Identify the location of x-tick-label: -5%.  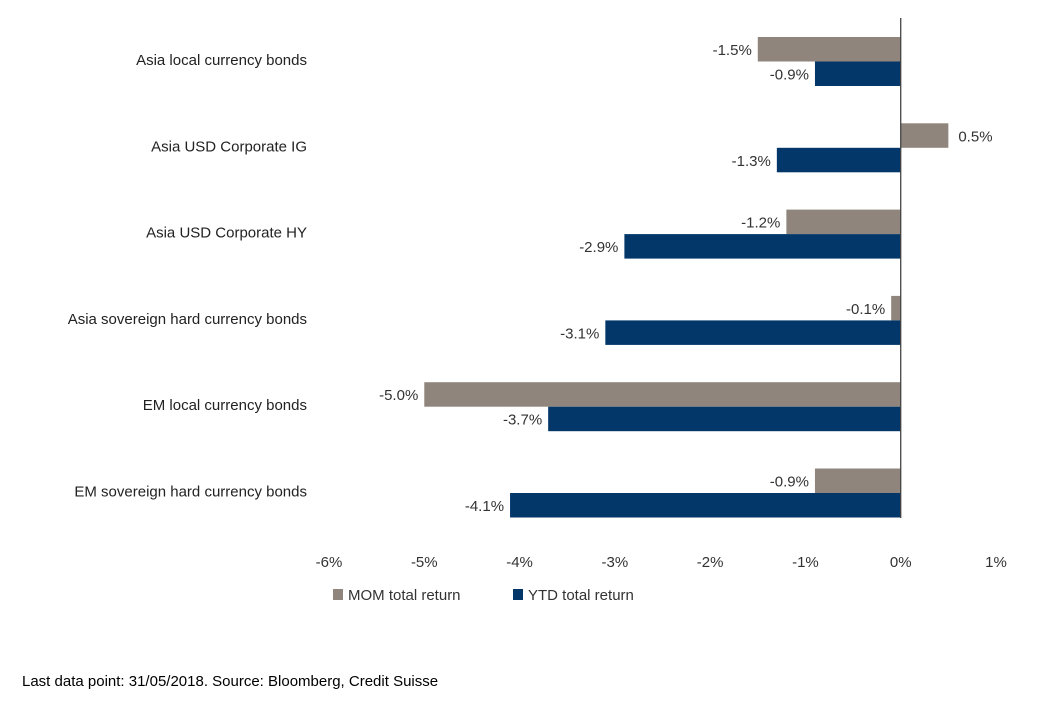
(424, 562).